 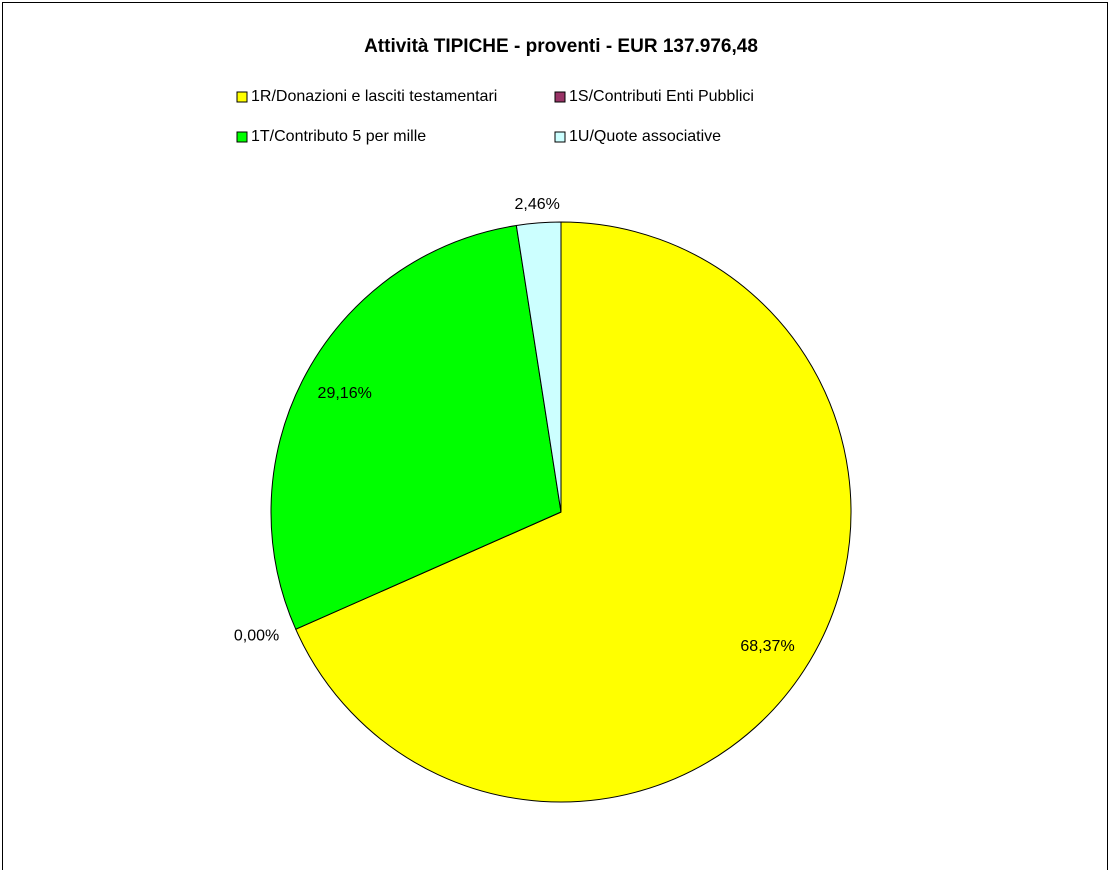 I want to click on data-label: 0,00%, so click(x=256, y=636).